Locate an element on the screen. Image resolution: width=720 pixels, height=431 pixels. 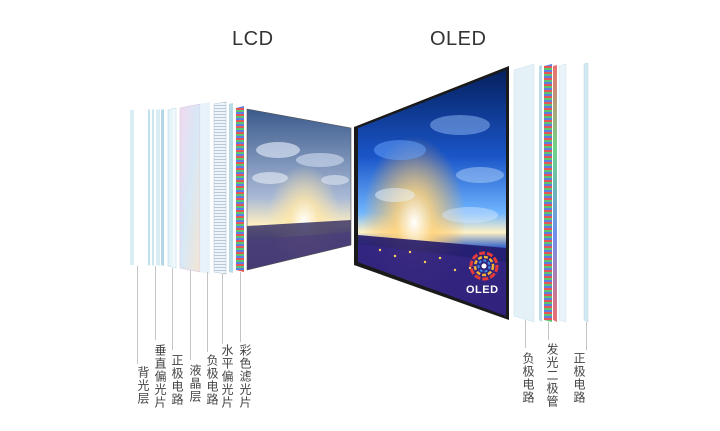
lcd-label-negative-electrode: 负极电路 is located at coordinates (212, 380).